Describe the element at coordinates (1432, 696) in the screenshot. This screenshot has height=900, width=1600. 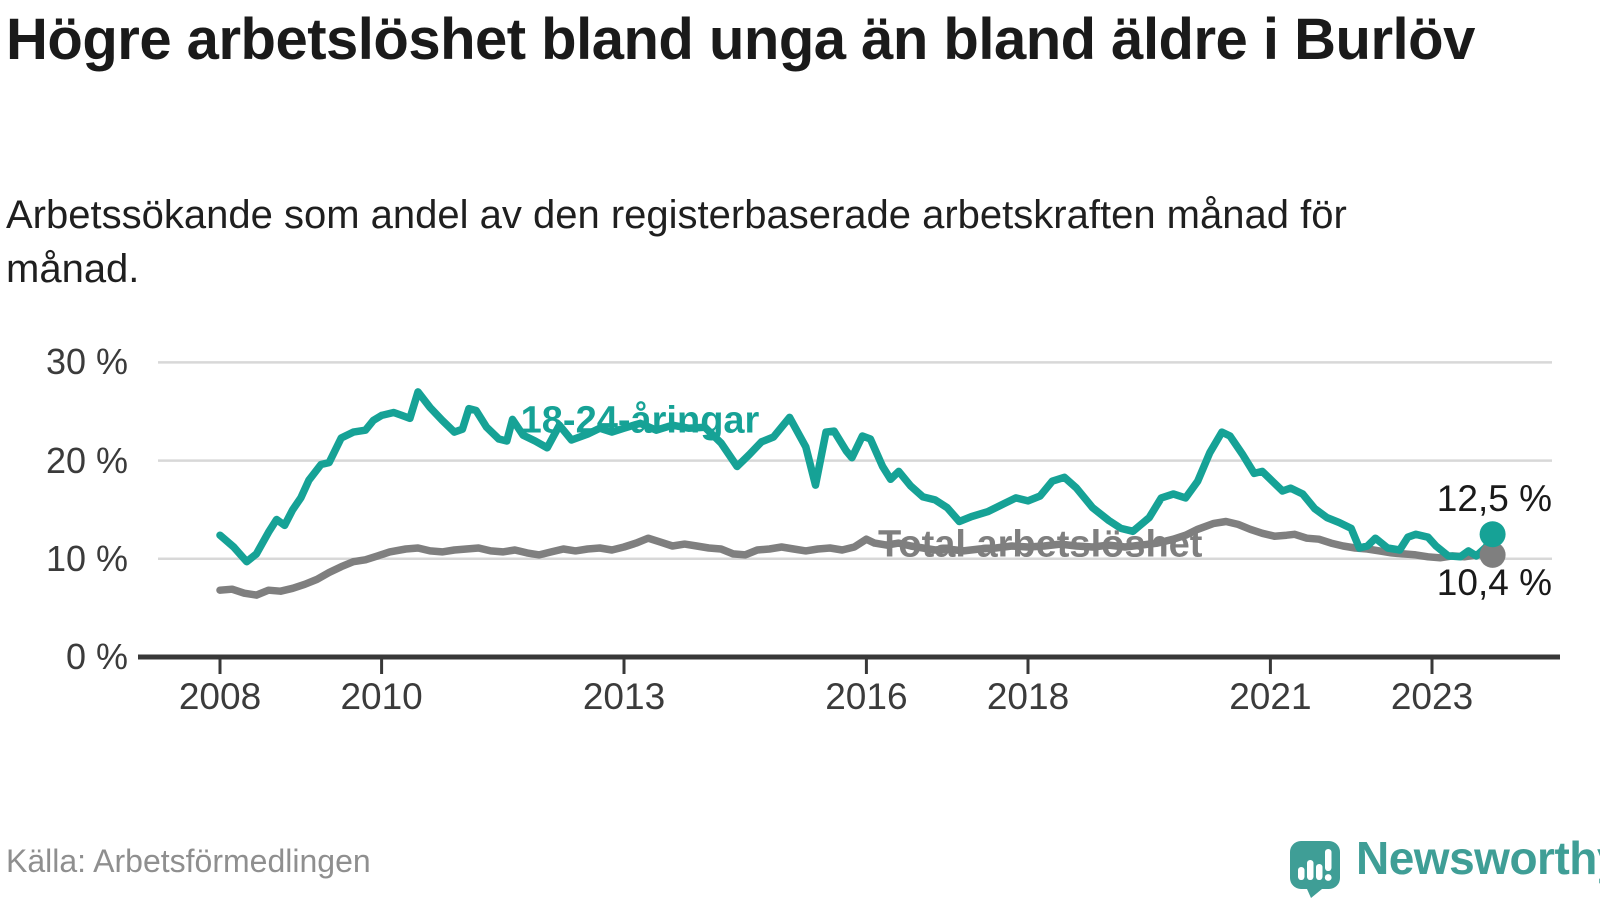
I see `x-axis-label-2023: 2023` at that location.